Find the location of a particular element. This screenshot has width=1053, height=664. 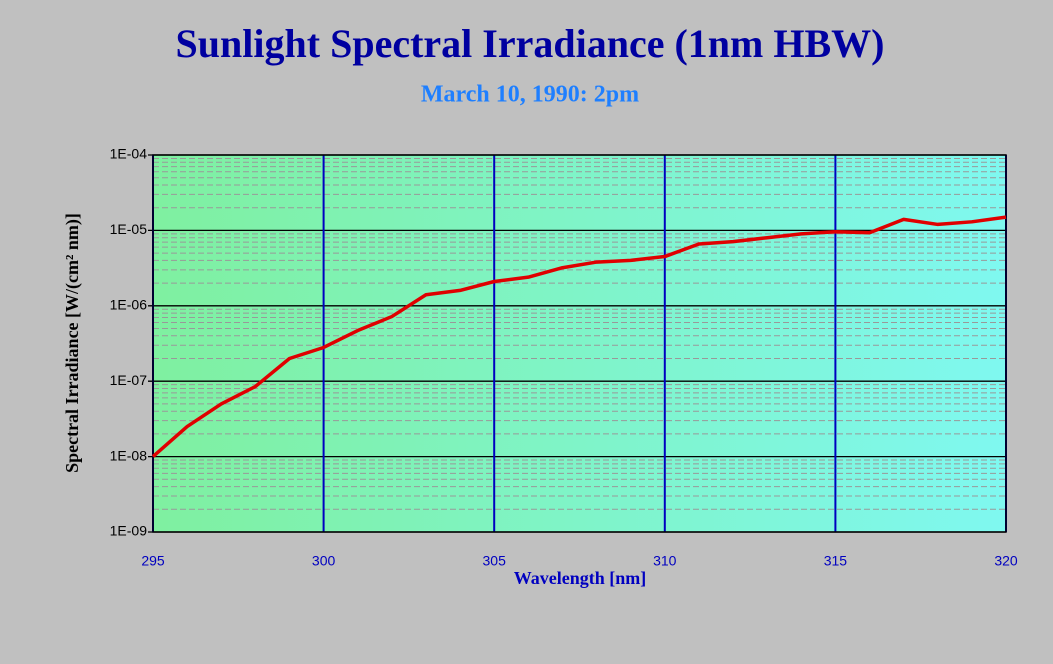

x-tick-label: 305 is located at coordinates (495, 561).